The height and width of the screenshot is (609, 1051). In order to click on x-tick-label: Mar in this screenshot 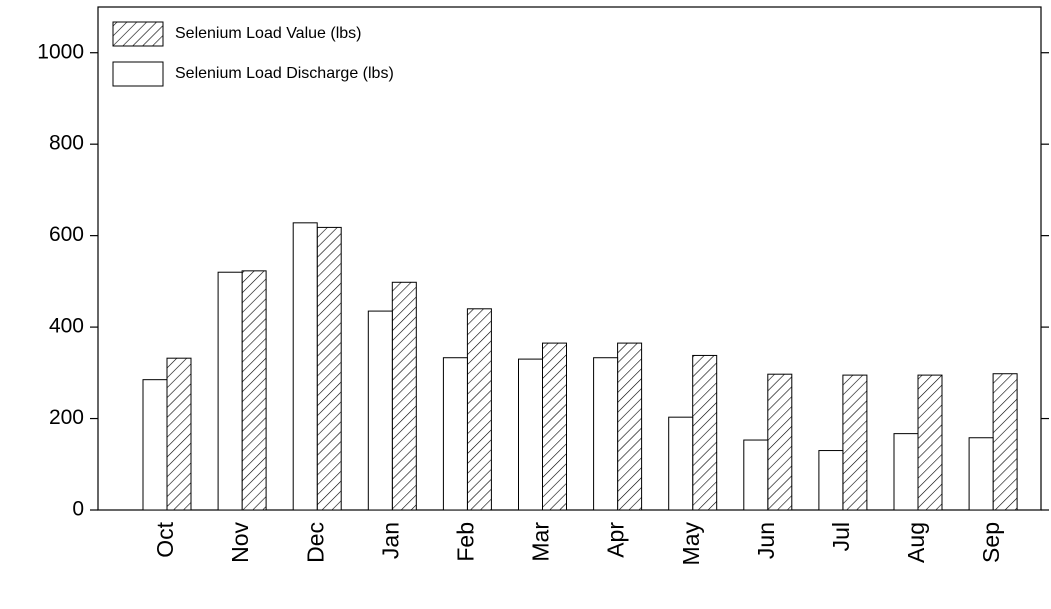, I will do `click(541, 542)`.